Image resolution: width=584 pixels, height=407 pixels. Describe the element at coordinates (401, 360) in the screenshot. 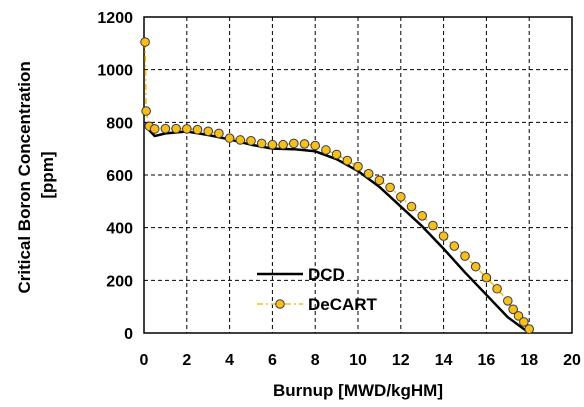

I see `x-tick-label: 12` at that location.